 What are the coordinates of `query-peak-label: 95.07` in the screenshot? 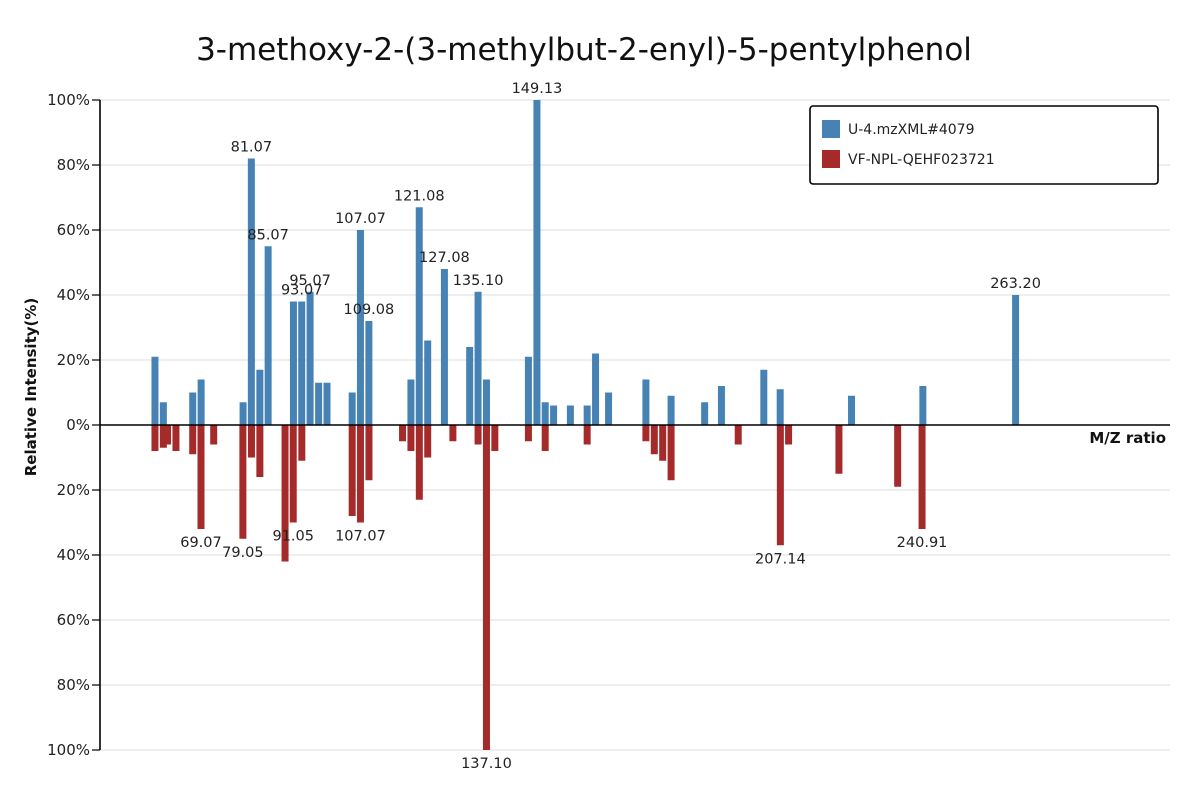 It's located at (310, 281).